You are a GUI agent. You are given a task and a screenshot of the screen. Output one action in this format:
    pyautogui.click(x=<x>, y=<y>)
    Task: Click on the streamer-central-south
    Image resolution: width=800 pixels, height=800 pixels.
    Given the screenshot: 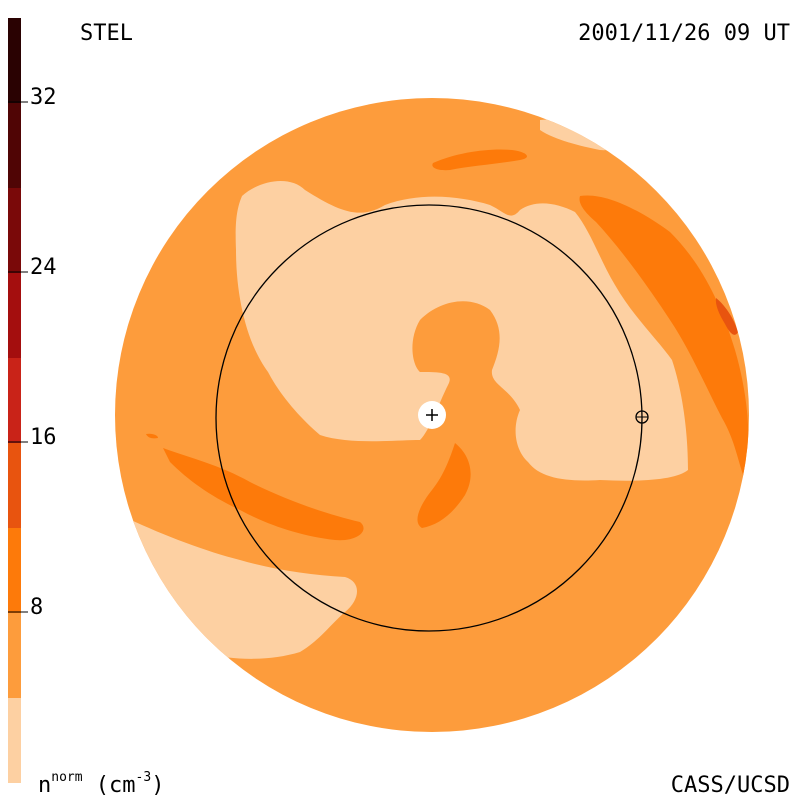 What is the action you would take?
    pyautogui.click(x=444, y=485)
    